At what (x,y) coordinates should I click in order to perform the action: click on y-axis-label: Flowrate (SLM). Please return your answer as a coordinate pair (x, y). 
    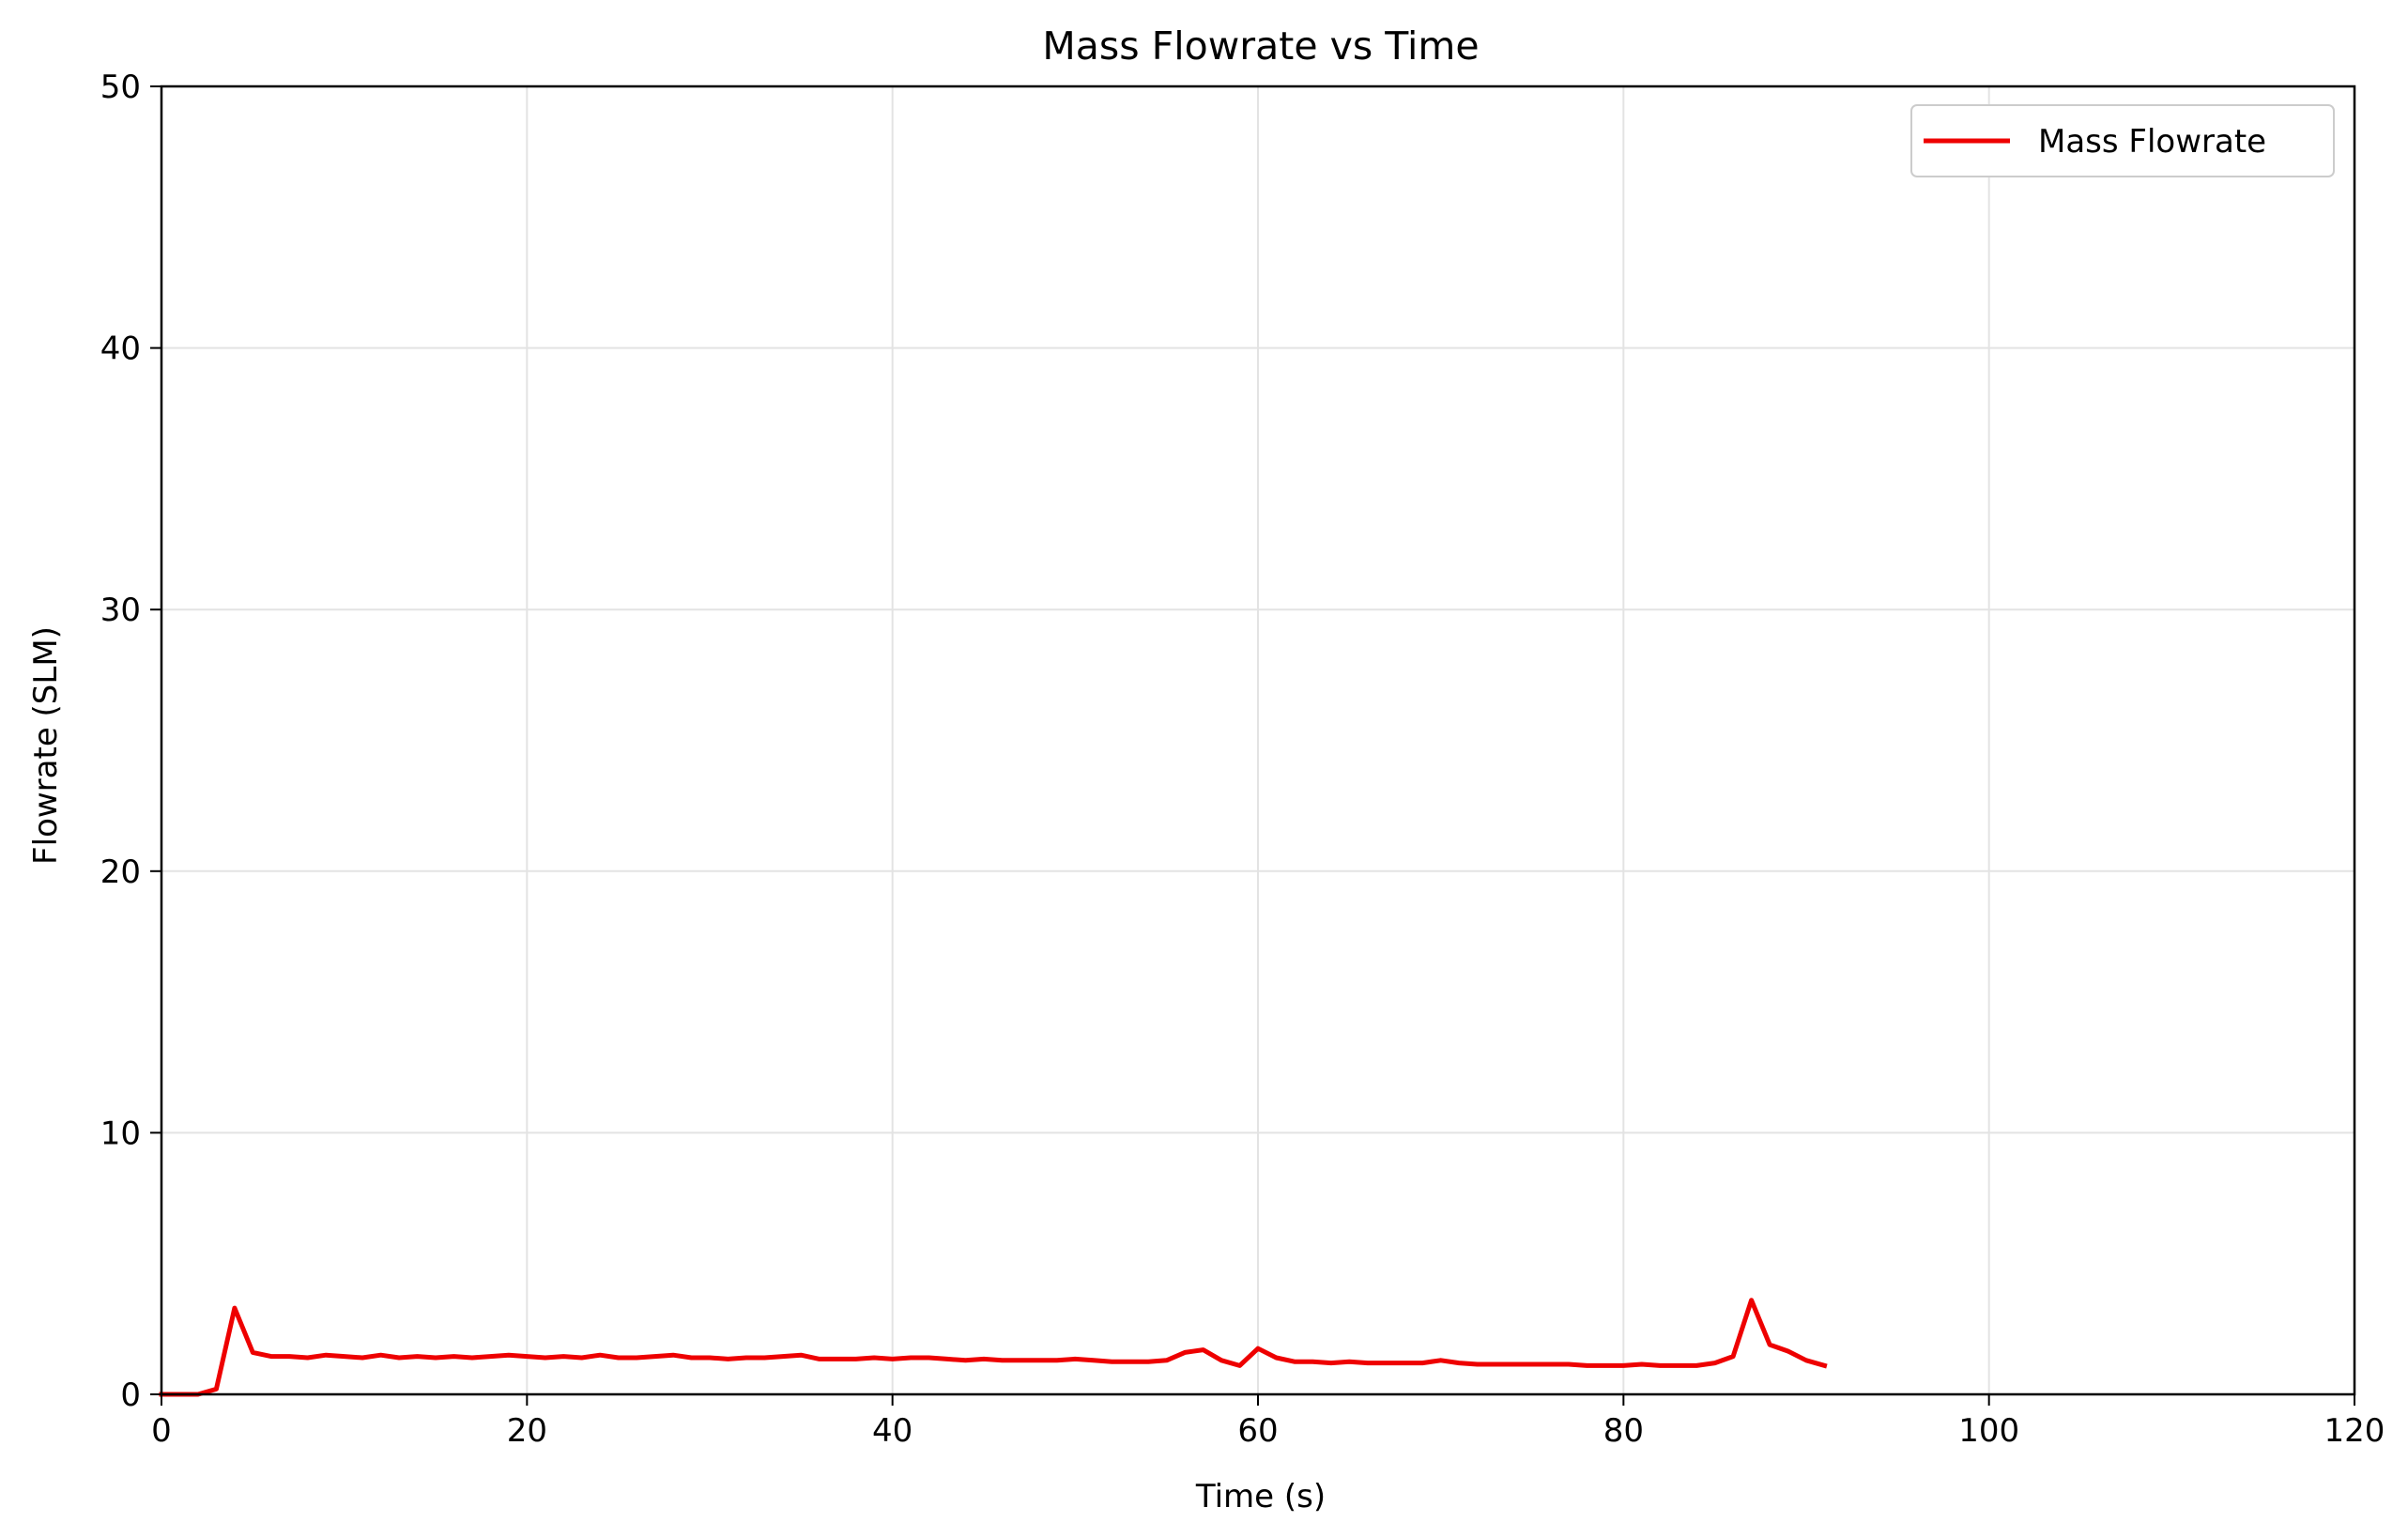
    Looking at the image, I should click on (46, 745).